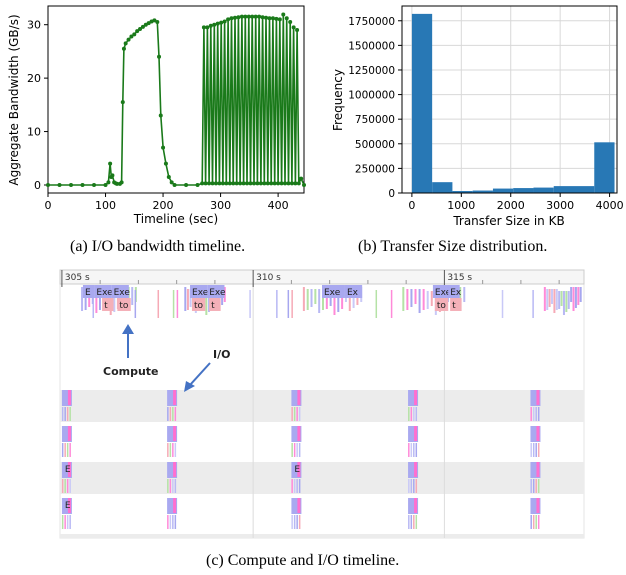  What do you see at coordinates (456, 293) in the screenshot?
I see `compute-block-label: Ex` at bounding box center [456, 293].